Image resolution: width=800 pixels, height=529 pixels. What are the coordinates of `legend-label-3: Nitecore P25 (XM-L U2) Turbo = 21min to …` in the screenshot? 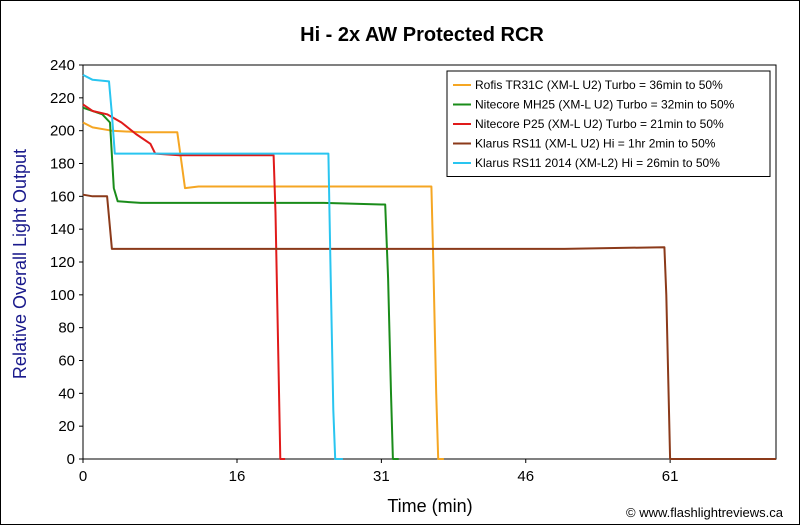 It's located at (599, 124).